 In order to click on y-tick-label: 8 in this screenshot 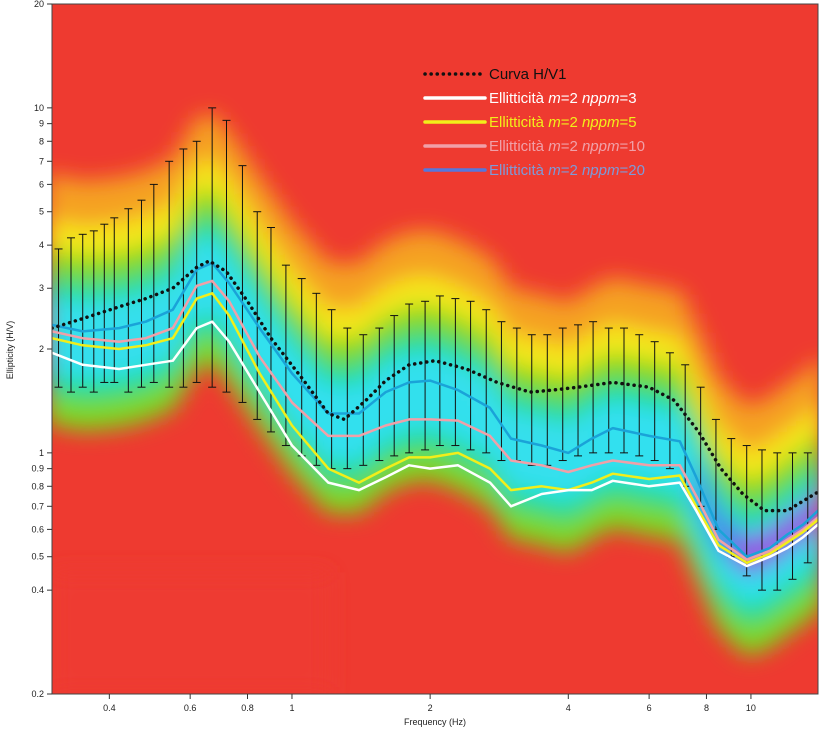, I will do `click(41, 141)`.